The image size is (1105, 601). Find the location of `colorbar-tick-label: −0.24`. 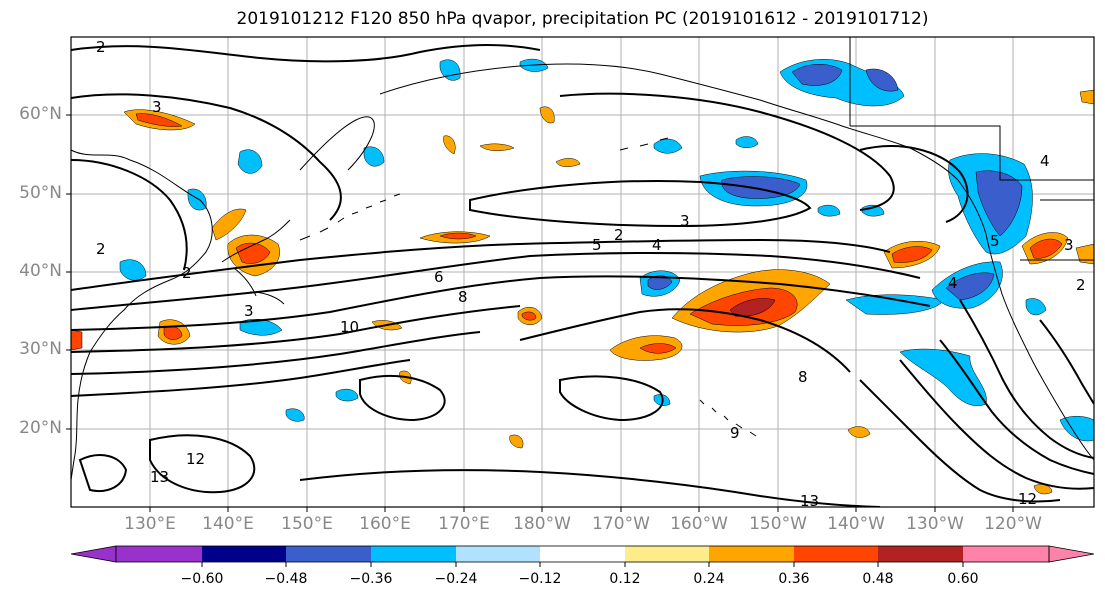

colorbar-tick-label: −0.24 is located at coordinates (456, 579).